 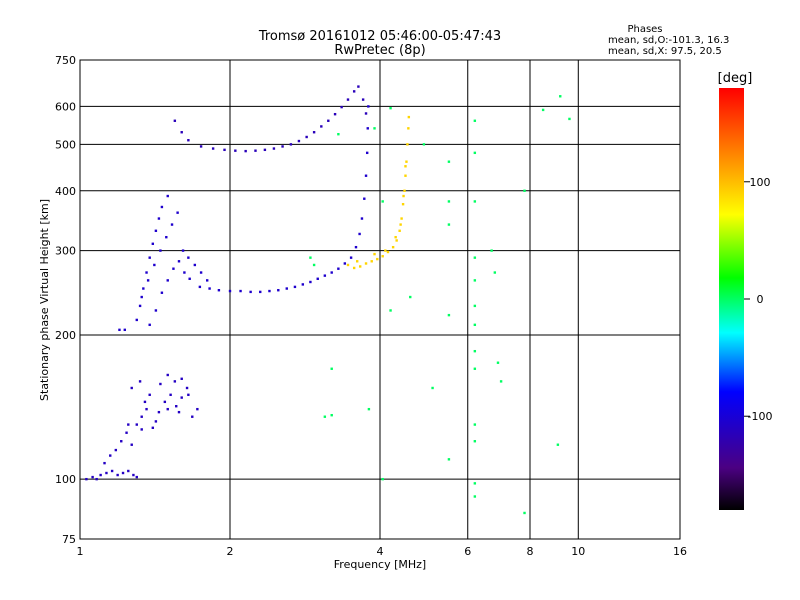 What do you see at coordinates (760, 182) in the screenshot?
I see `colorbar-tick-label: 100` at bounding box center [760, 182].